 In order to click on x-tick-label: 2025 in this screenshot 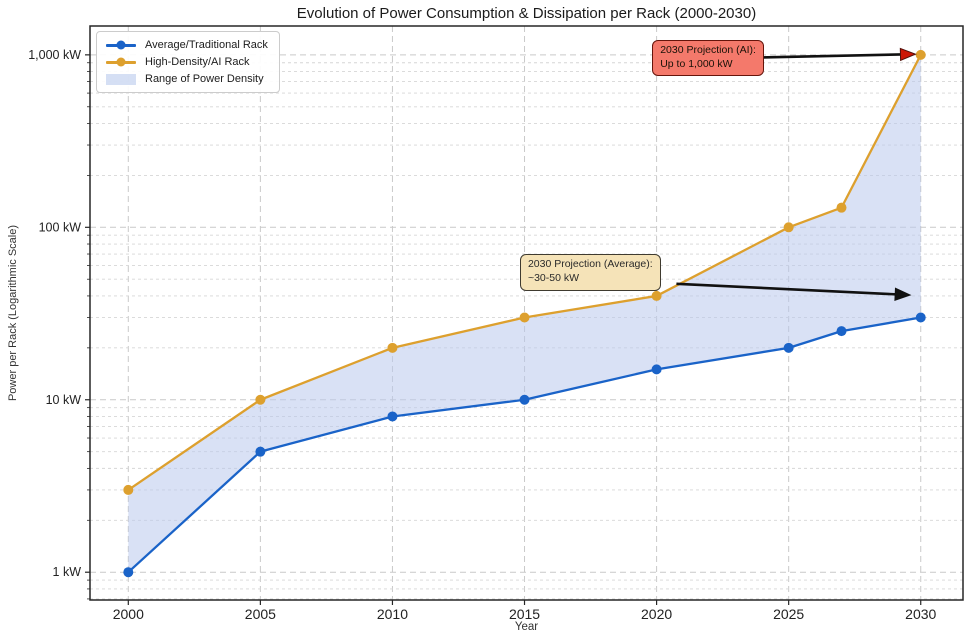, I will do `click(788, 614)`.